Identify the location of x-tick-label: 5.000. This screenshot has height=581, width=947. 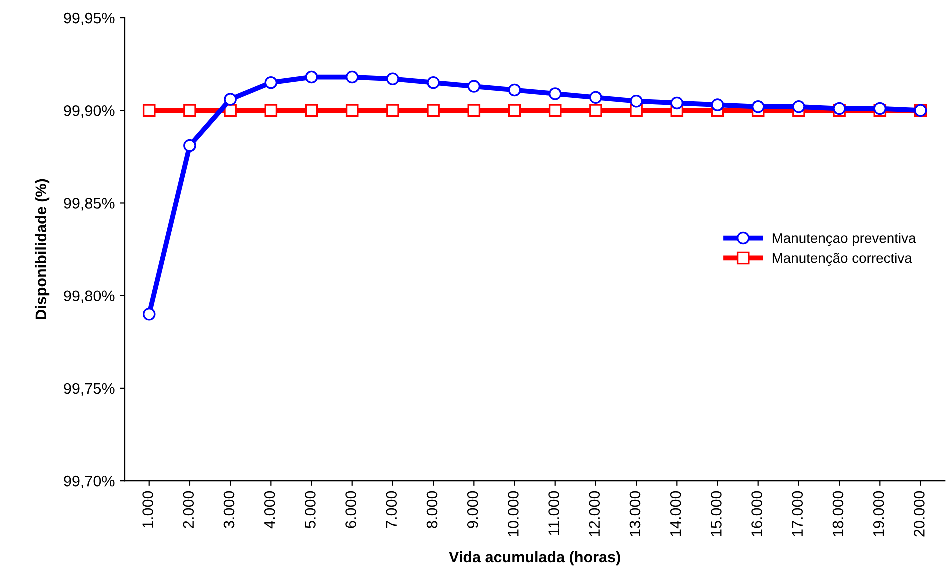
(310, 509).